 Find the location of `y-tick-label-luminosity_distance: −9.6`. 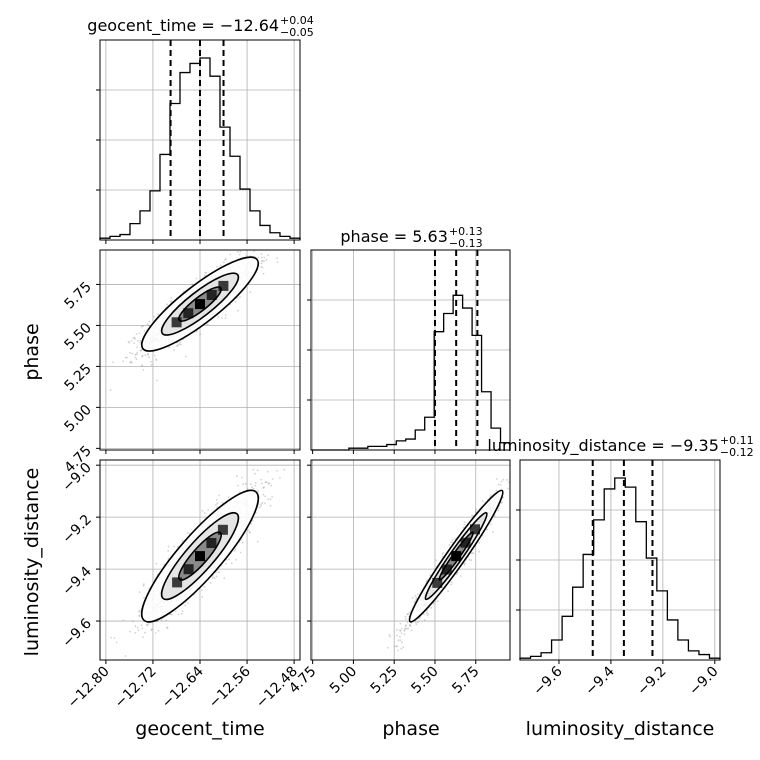

y-tick-label-luminosity_distance: −9.6 is located at coordinates (76, 632).